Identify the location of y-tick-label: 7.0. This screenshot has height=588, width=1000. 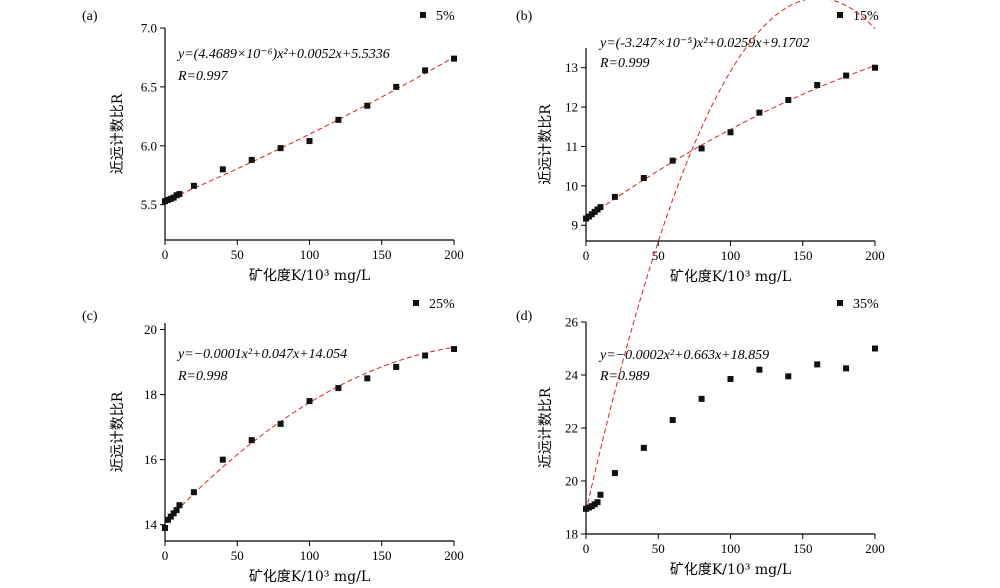
(149, 28).